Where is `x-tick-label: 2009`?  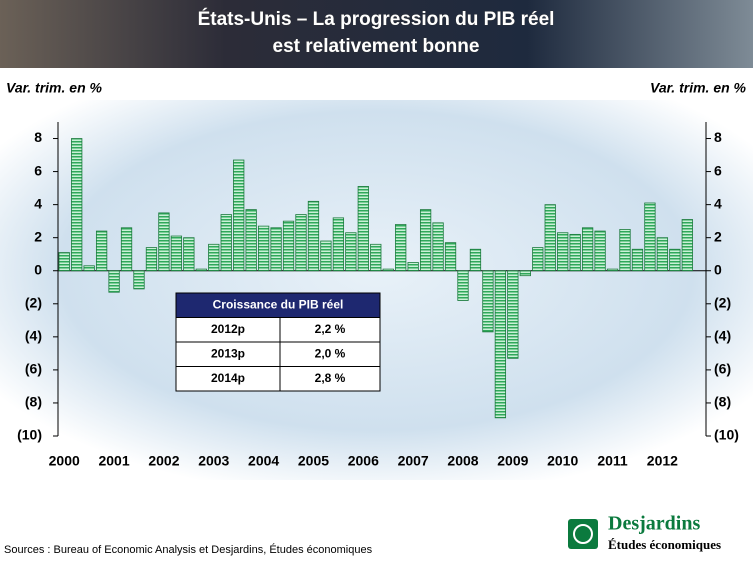
x-tick-label: 2009 is located at coordinates (512, 461).